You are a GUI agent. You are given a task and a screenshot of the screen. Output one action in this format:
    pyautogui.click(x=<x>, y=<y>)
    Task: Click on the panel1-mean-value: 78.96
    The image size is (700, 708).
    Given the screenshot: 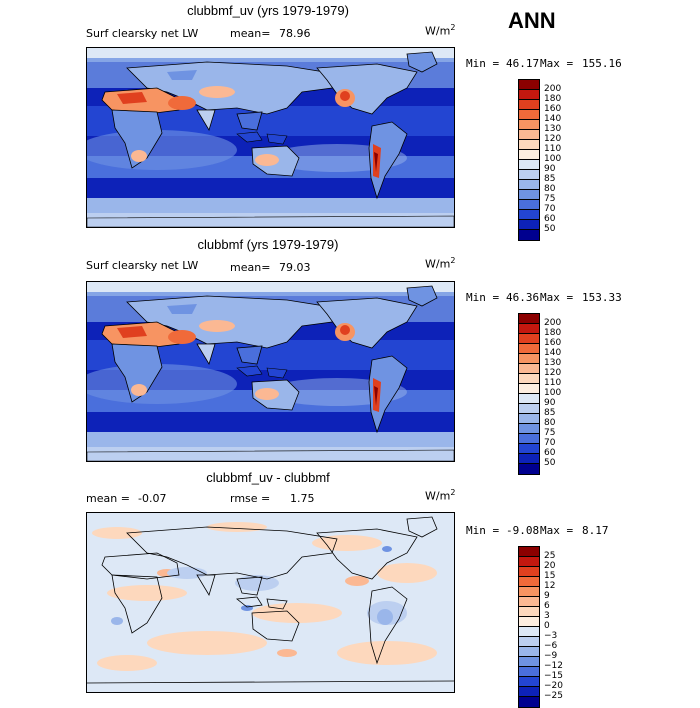 What is the action you would take?
    pyautogui.click(x=295, y=33)
    